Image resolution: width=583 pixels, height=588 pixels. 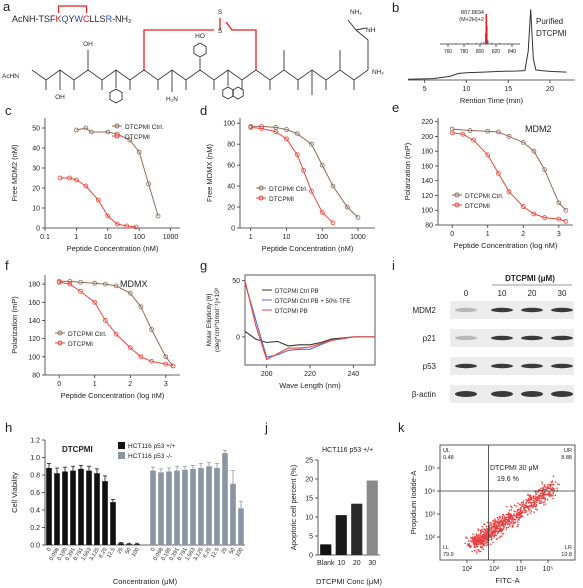 I want to click on y-tick-label: 40, so click(x=231, y=187).